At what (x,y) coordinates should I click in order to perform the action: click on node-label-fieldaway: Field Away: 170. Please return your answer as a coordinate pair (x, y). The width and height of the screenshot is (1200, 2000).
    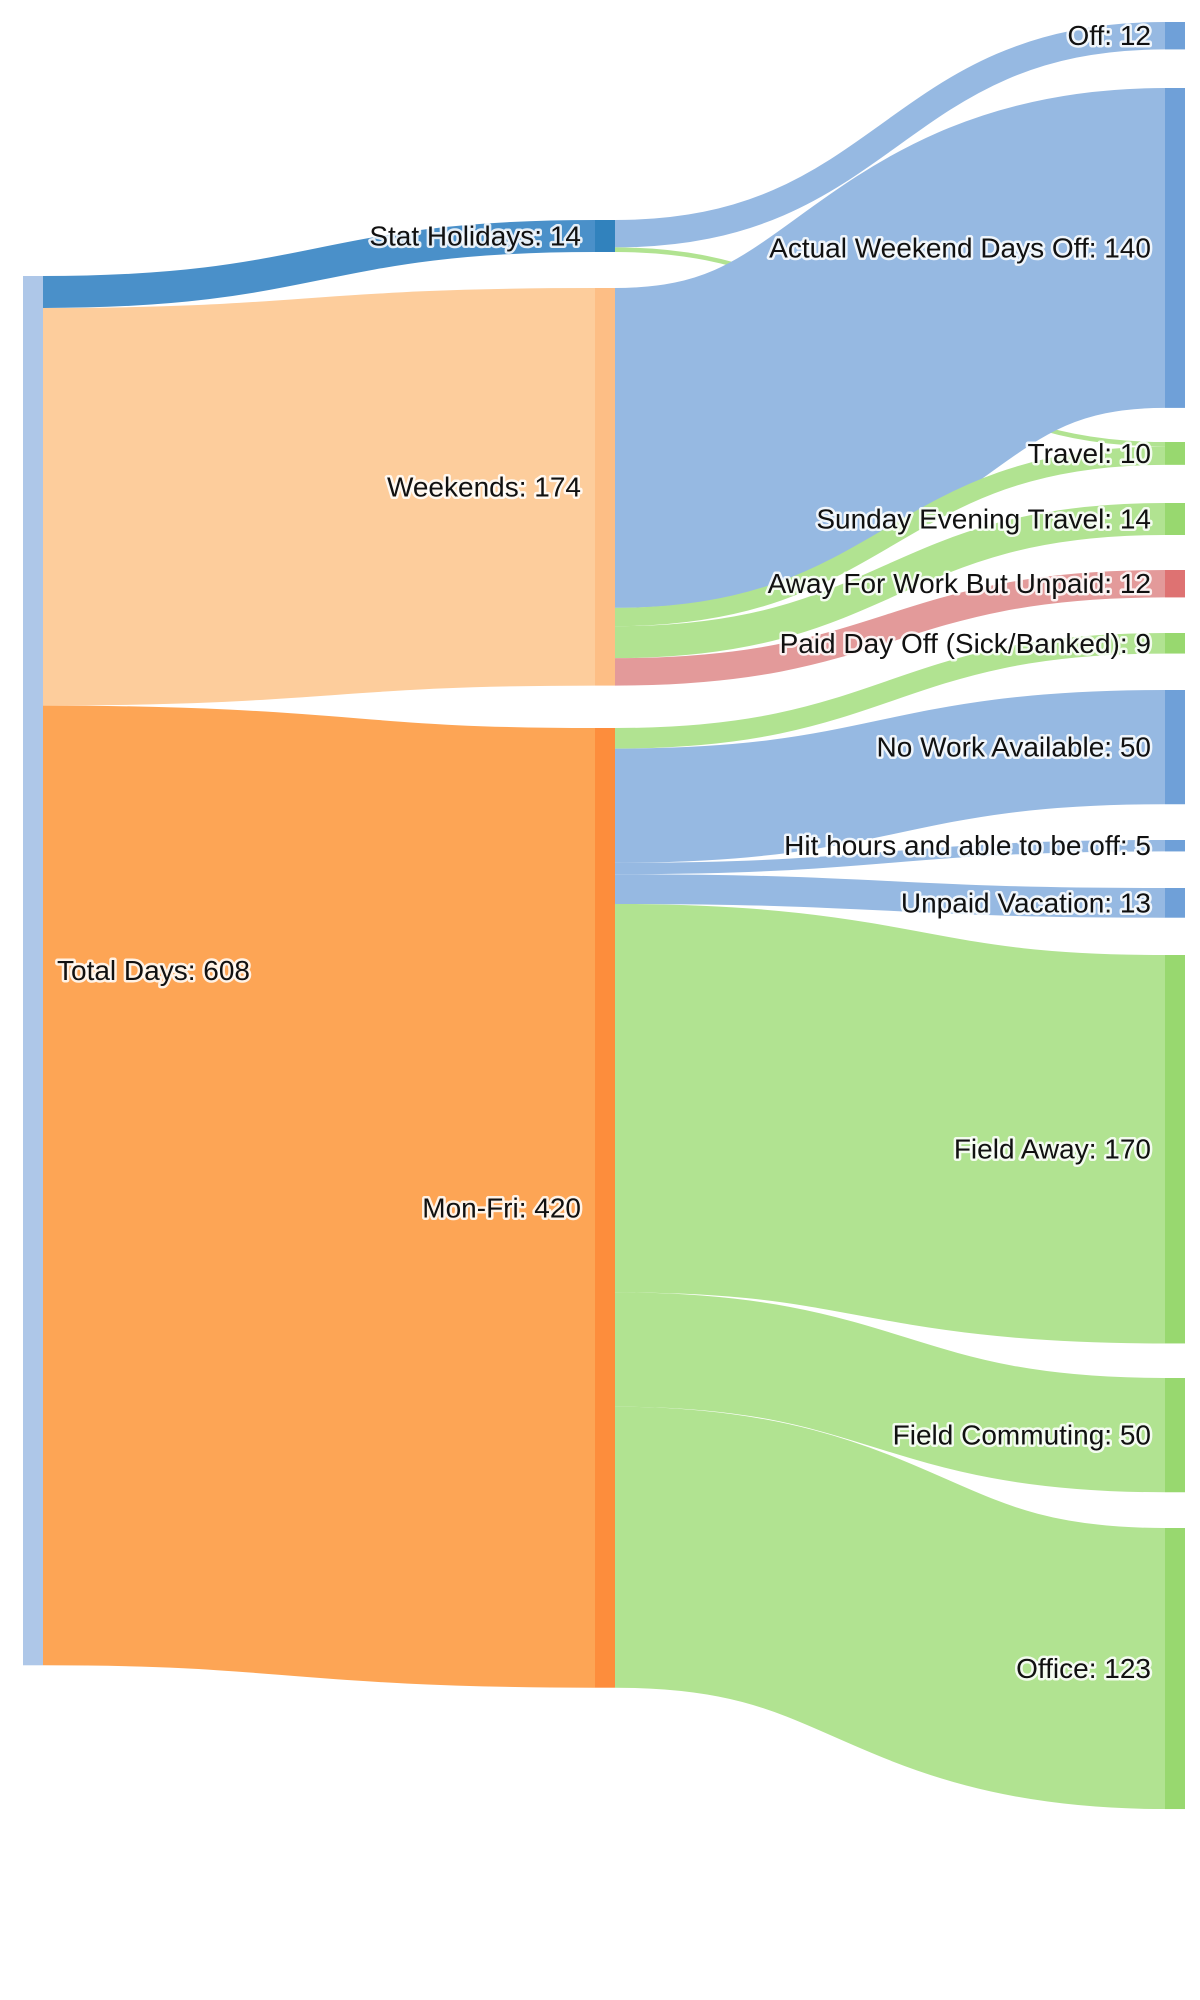
    Looking at the image, I should click on (1052, 1149).